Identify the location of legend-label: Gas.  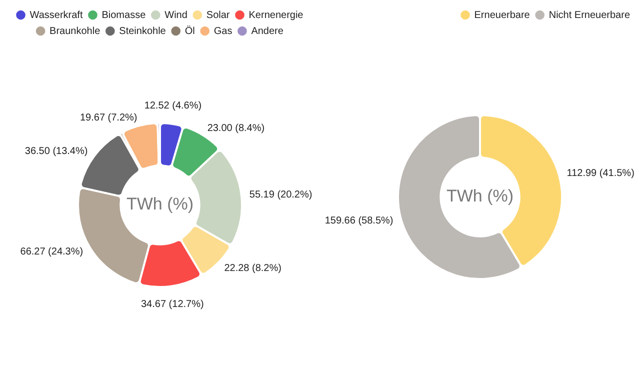
(223, 31).